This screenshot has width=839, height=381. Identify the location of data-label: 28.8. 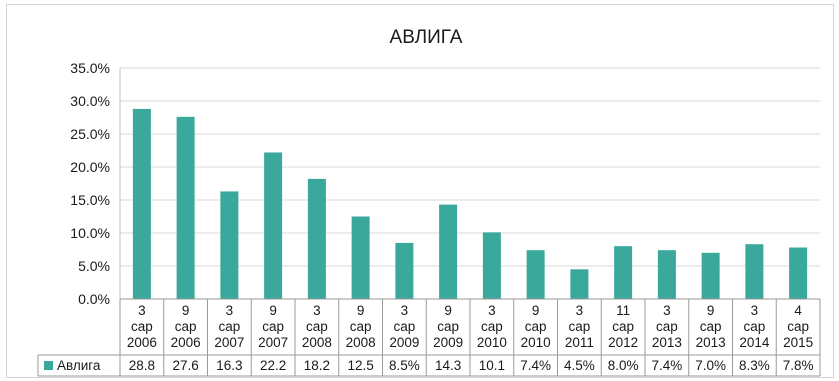
(142, 365).